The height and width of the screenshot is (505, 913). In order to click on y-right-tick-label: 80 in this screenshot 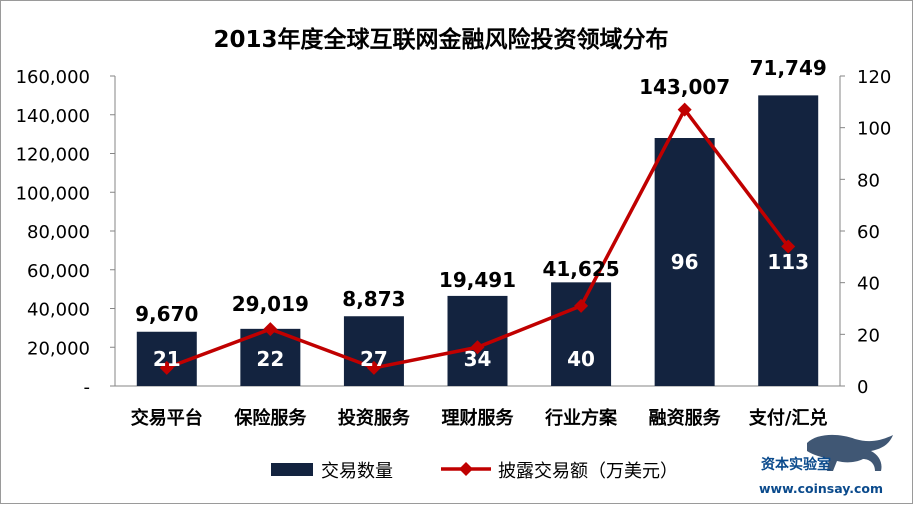, I will do `click(868, 180)`.